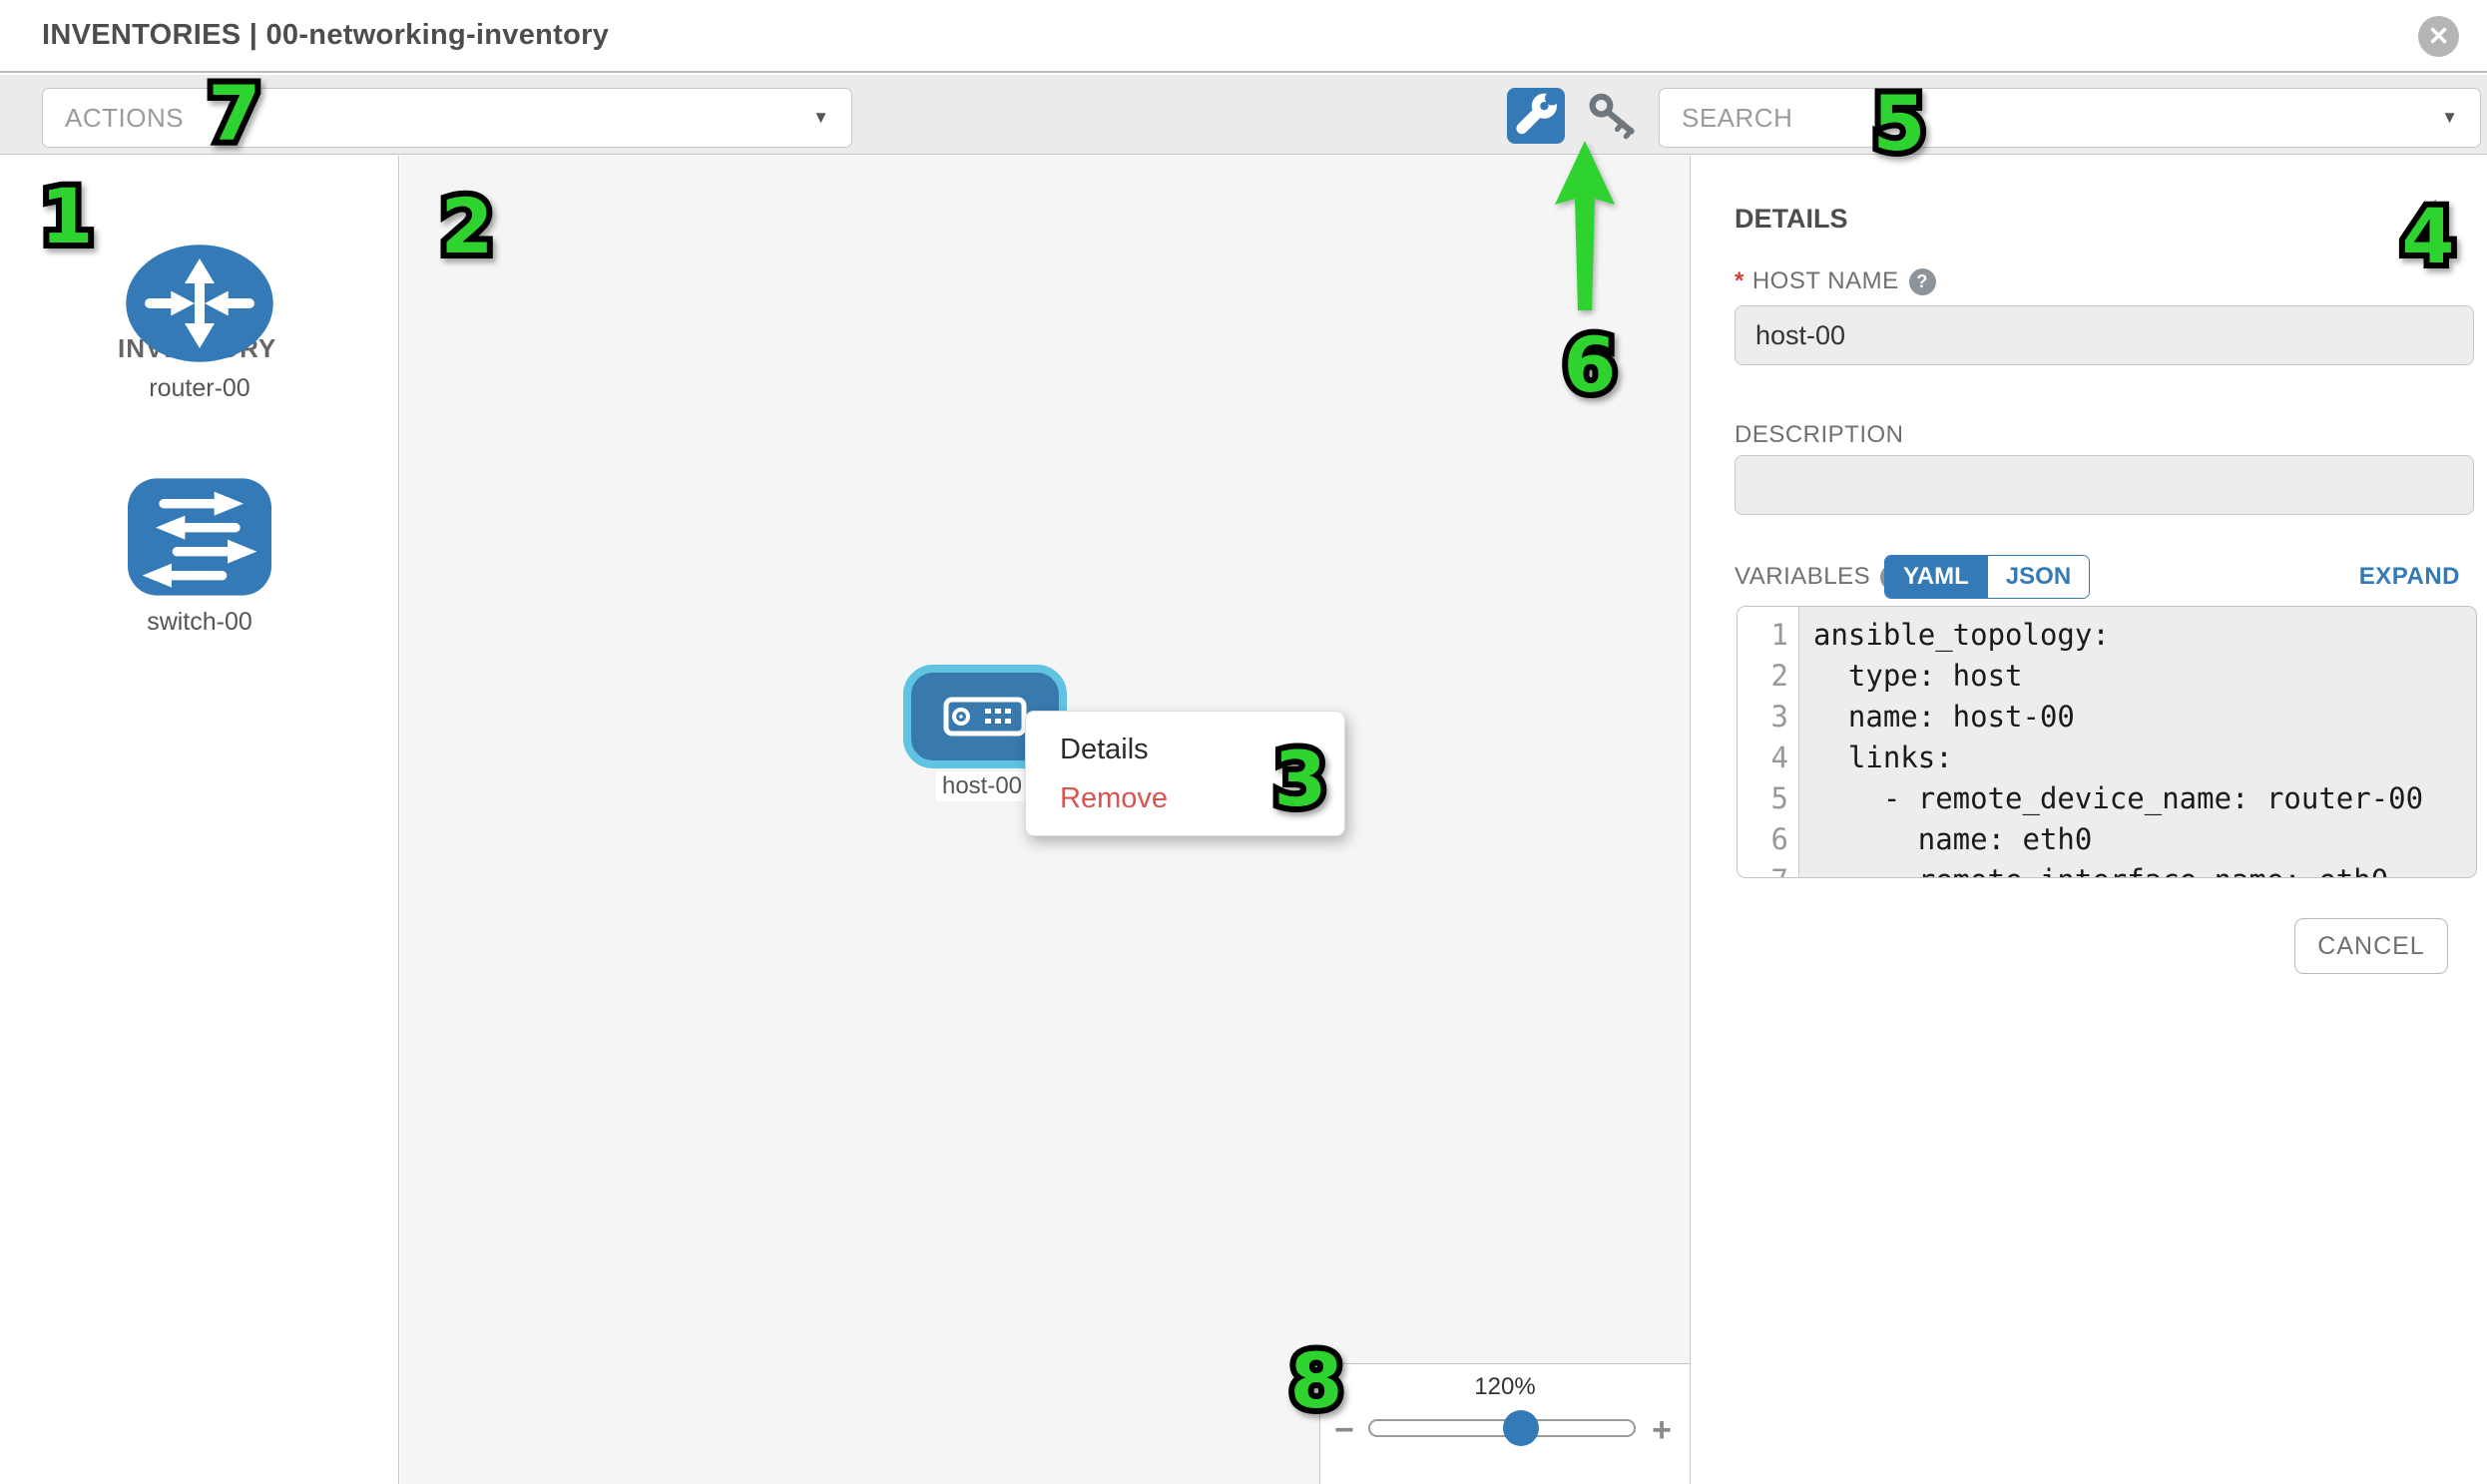 Image resolution: width=2487 pixels, height=1484 pixels. Describe the element at coordinates (1612, 116) in the screenshot. I see `key-icon` at that location.